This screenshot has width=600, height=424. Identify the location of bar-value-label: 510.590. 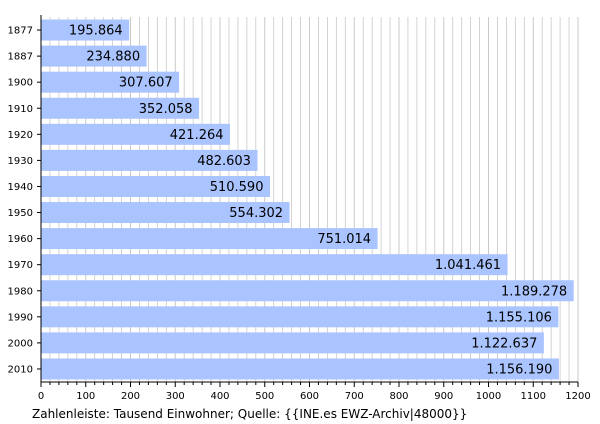
(237, 187).